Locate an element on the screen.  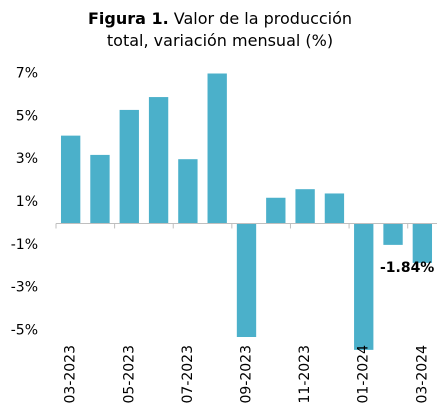
x-tick-label: 05-2023 is located at coordinates (129, 374).